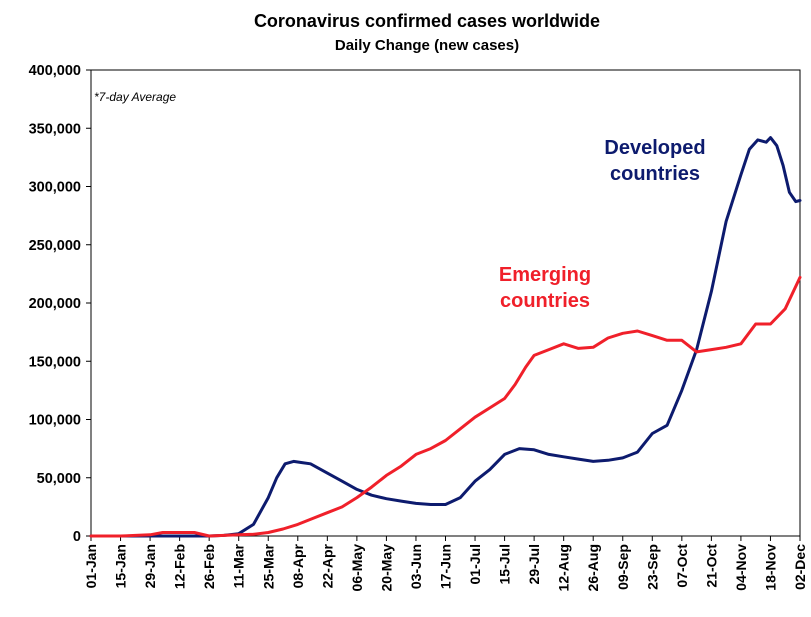 Image resolution: width=811 pixels, height=617 pixels. What do you see at coordinates (416, 566) in the screenshot?
I see `x-tick-label: 03-Jun` at bounding box center [416, 566].